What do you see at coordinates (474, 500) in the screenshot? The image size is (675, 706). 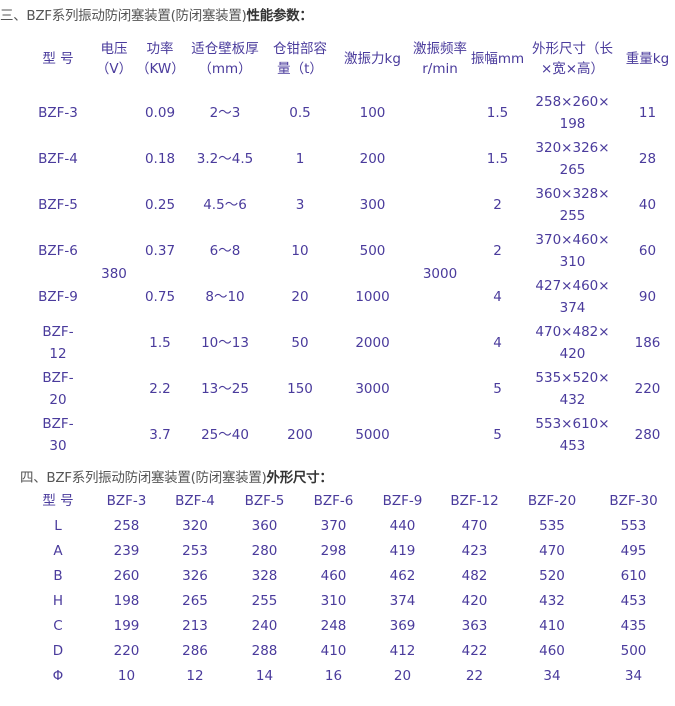 I see `header-cell: BZF-12` at bounding box center [474, 500].